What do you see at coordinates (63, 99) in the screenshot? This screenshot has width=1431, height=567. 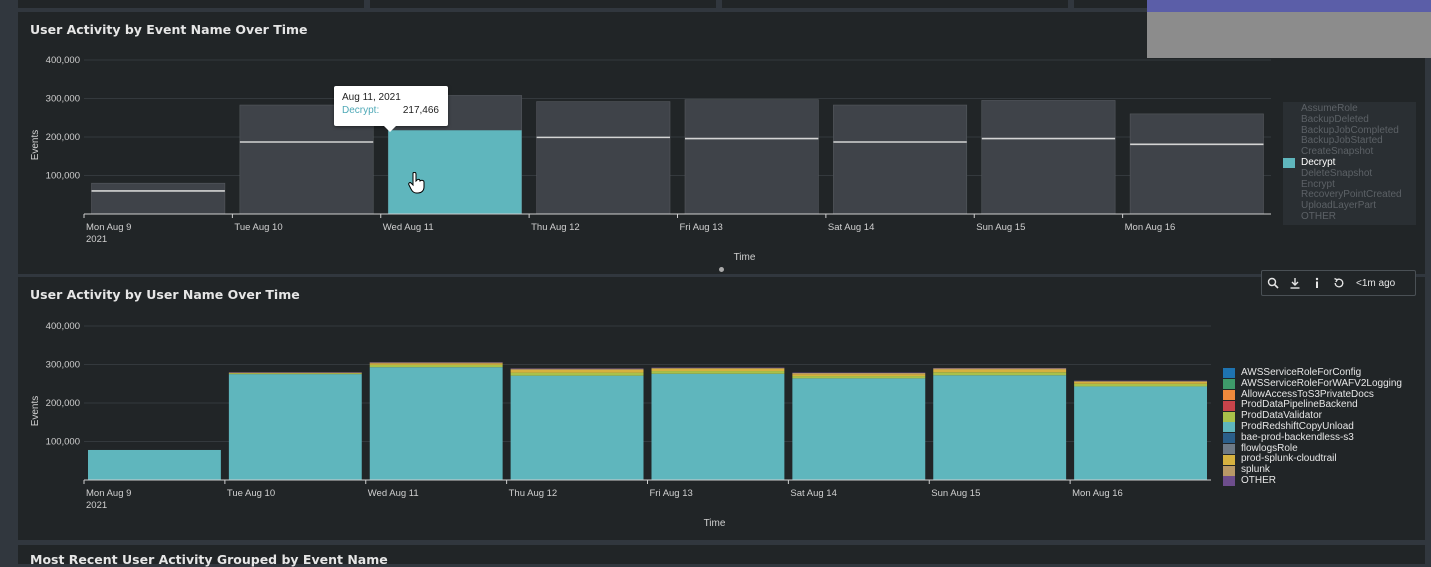 I see `y-tick-label: 300,000` at bounding box center [63, 99].